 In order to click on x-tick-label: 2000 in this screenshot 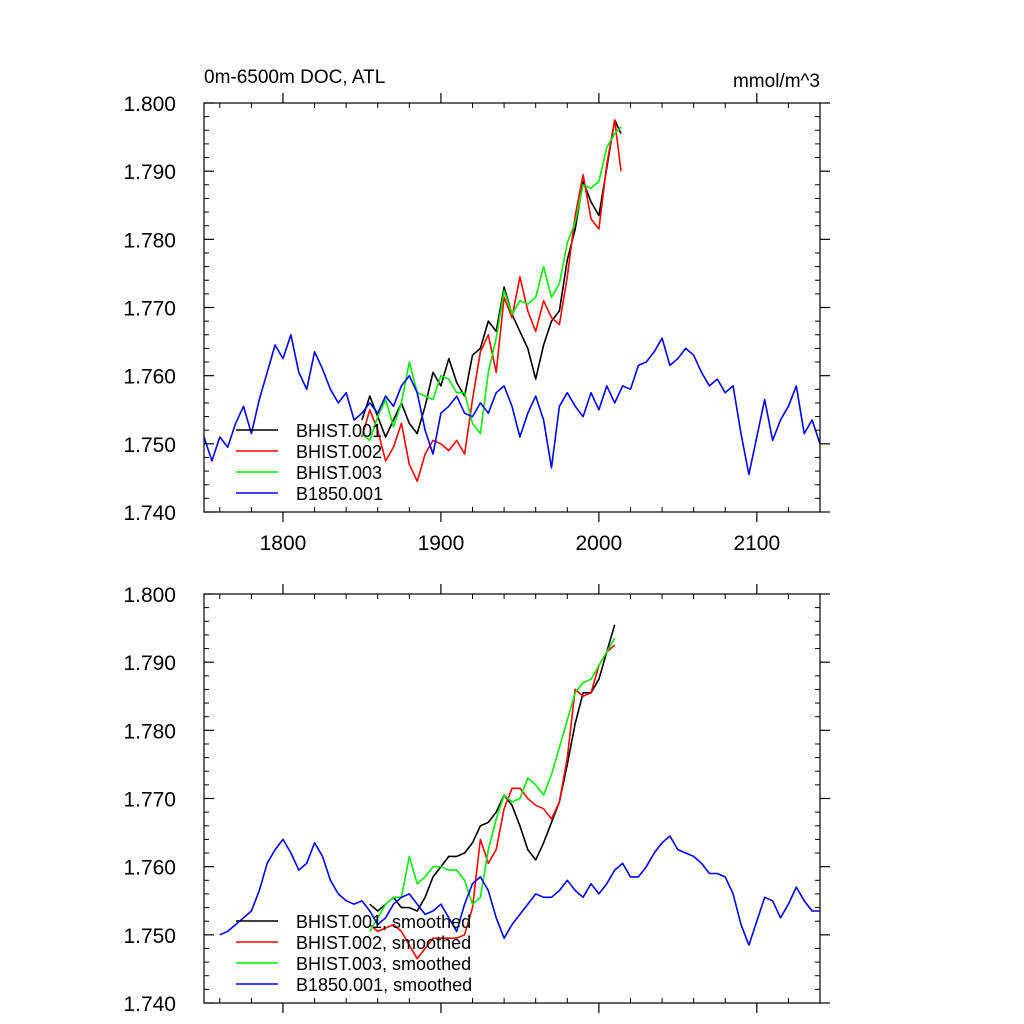, I will do `click(599, 543)`.